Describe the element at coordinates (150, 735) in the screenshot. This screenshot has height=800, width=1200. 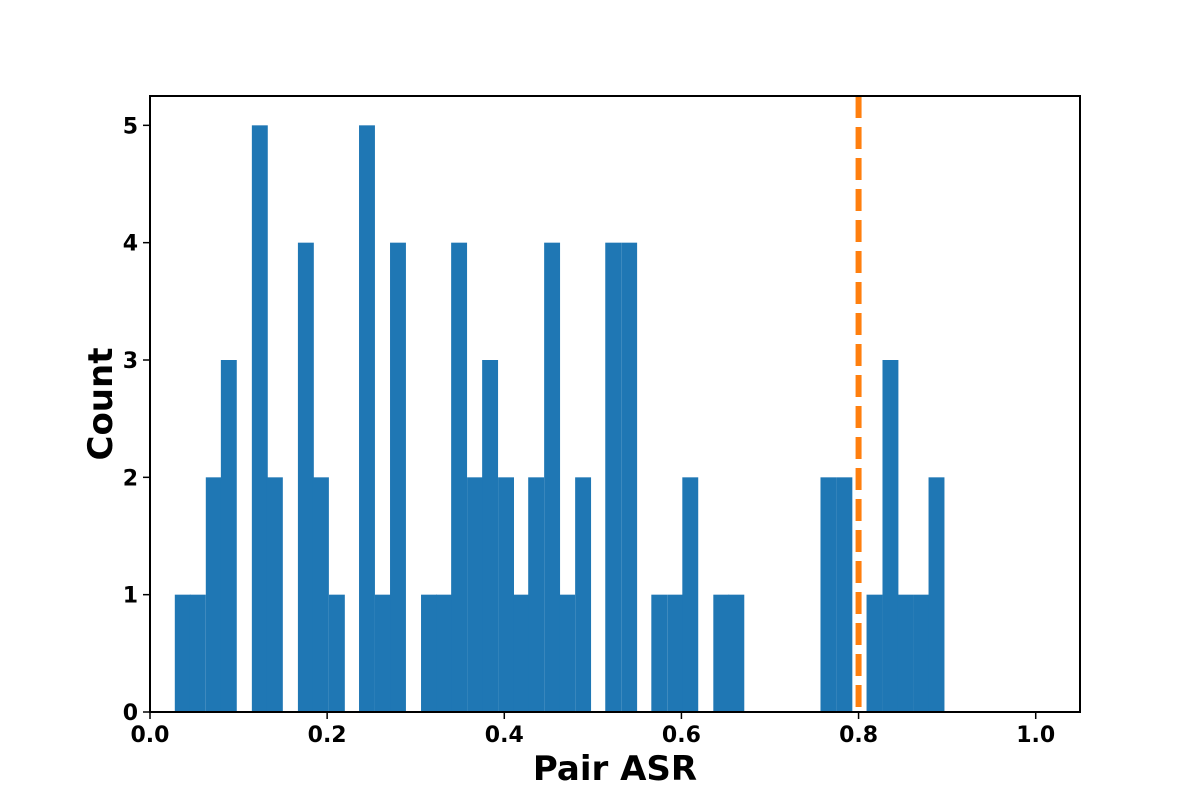
I see `x-tick-label: 0.0` at that location.